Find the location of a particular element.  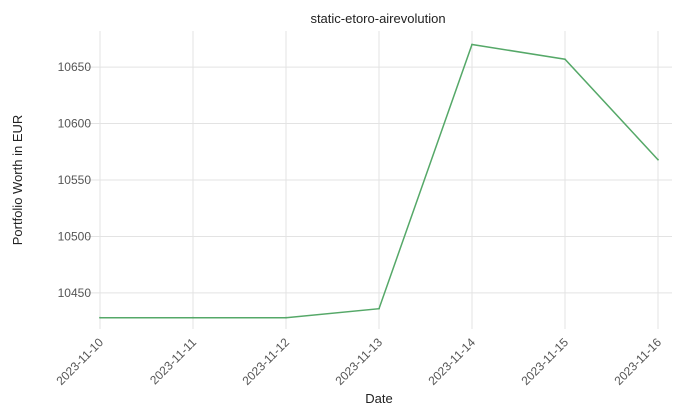

x-tick-label: 2023-11-12 is located at coordinates (265, 361).